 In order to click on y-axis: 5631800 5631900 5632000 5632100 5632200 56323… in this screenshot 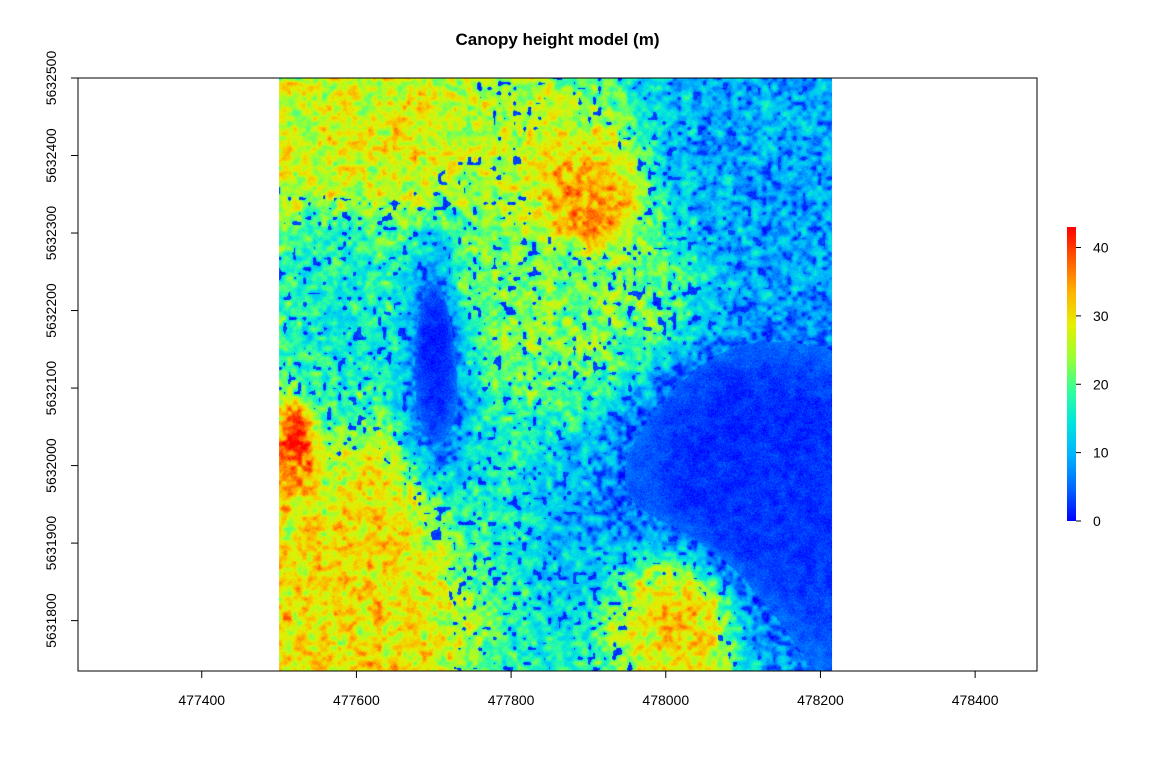, I will do `click(61, 349)`.